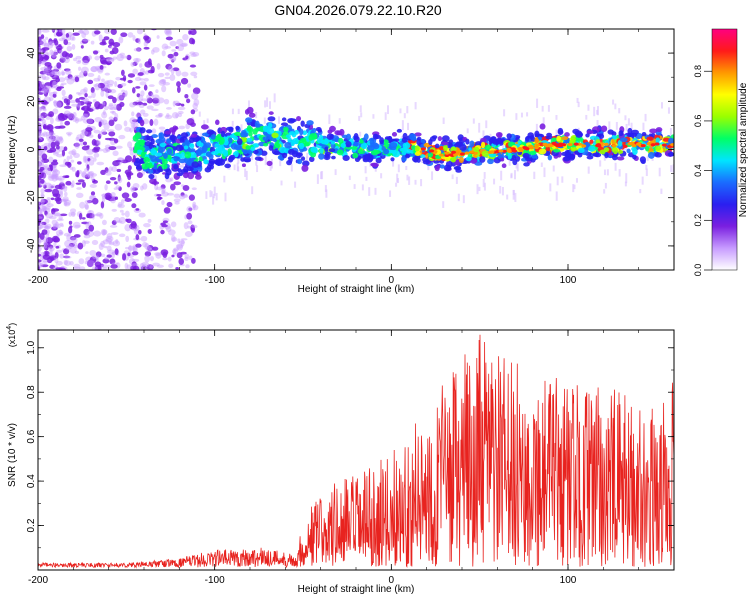  What do you see at coordinates (215, 280) in the screenshot?
I see `x-tick-label: -100` at bounding box center [215, 280].